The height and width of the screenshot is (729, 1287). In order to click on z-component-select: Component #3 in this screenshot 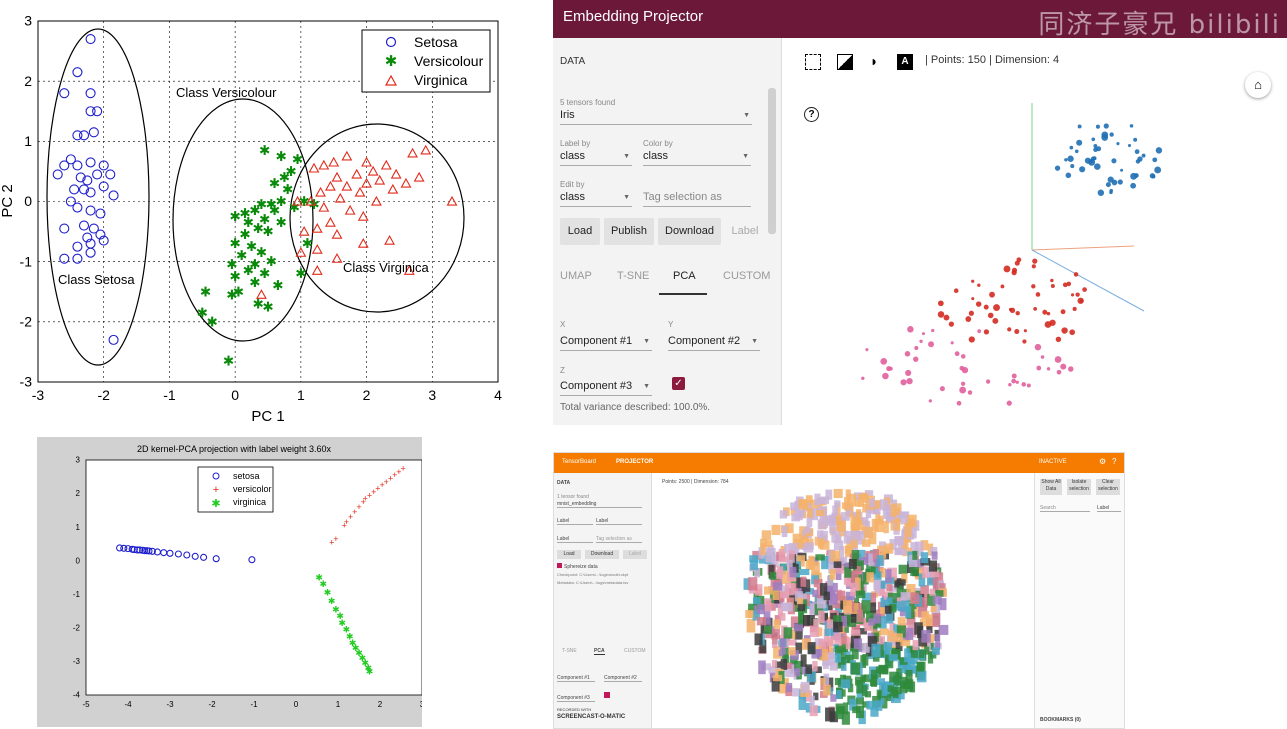, I will do `click(576, 698)`.